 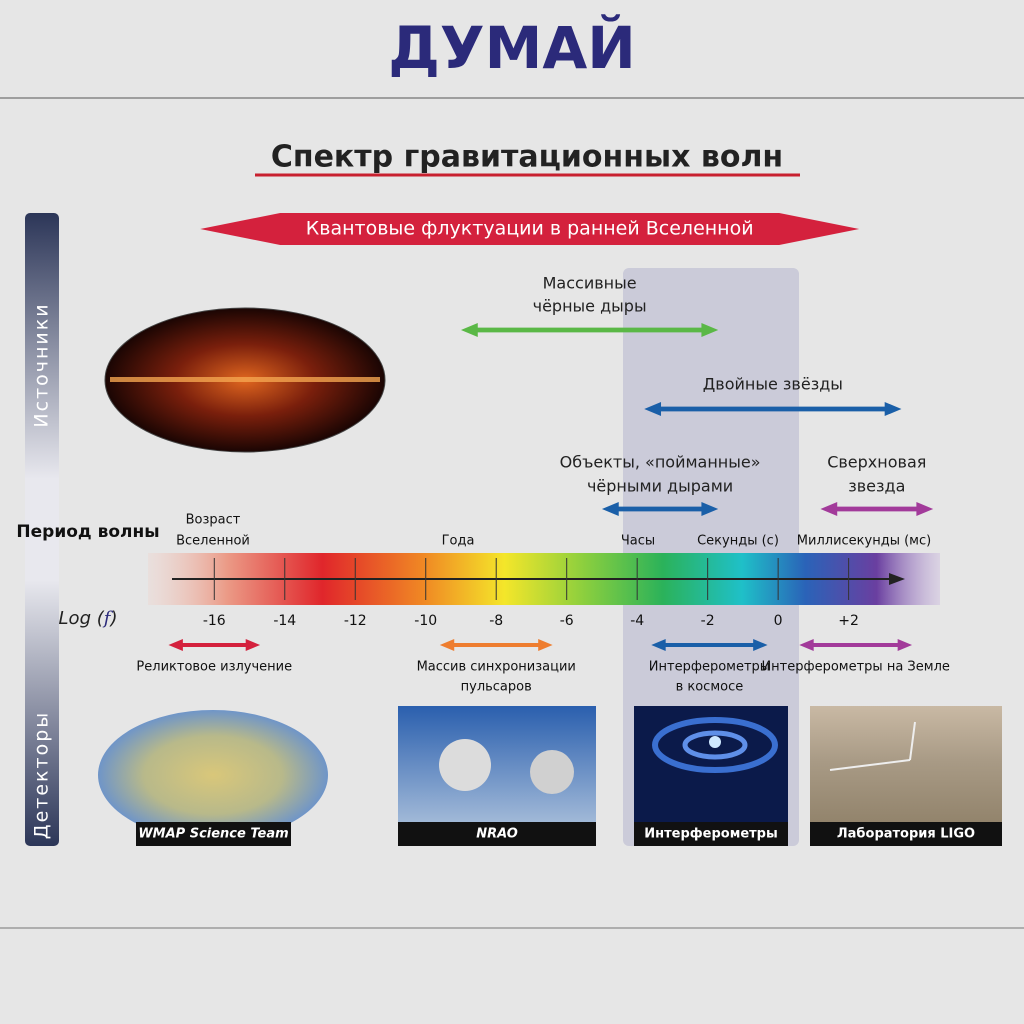 I want to click on period-label: Возраст, so click(x=213, y=520).